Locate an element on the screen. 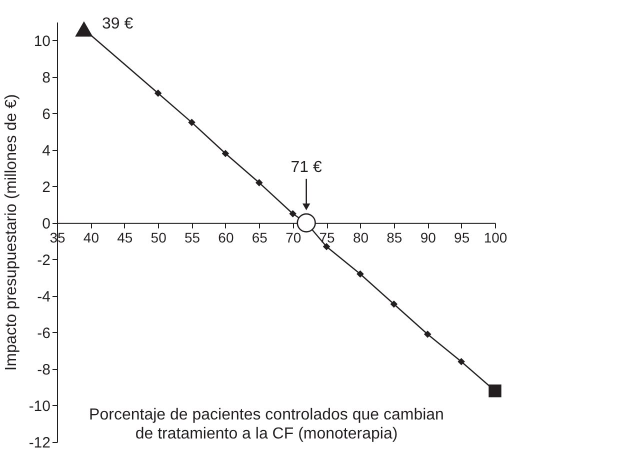 The image size is (637, 453). x-tick-label: 100 is located at coordinates (496, 237).